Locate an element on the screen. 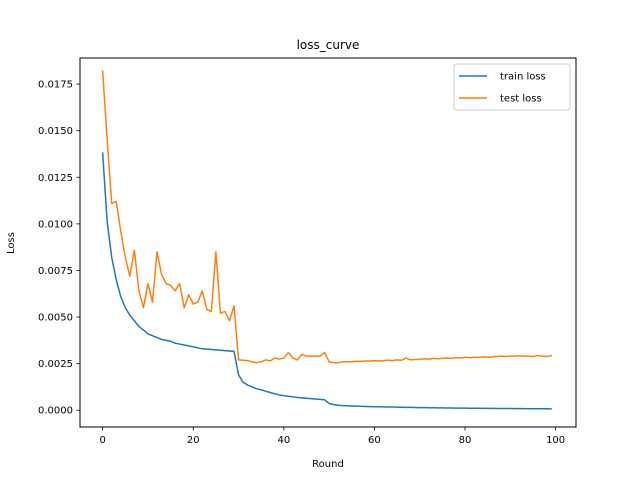 This screenshot has width=640, height=480. y-tick-label: 0.0100 is located at coordinates (55, 224).